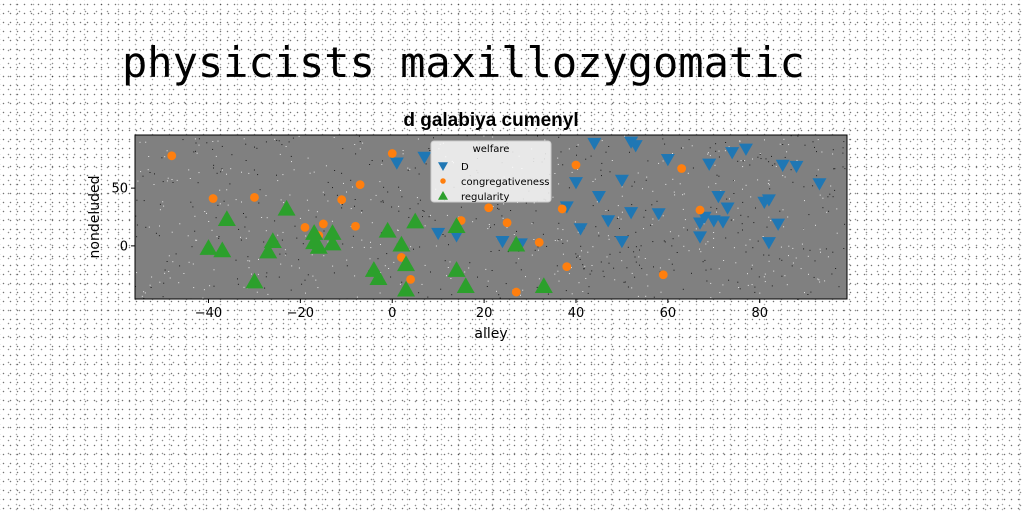 The width and height of the screenshot is (1024, 512). I want to click on x-tick-label: 20, so click(484, 313).